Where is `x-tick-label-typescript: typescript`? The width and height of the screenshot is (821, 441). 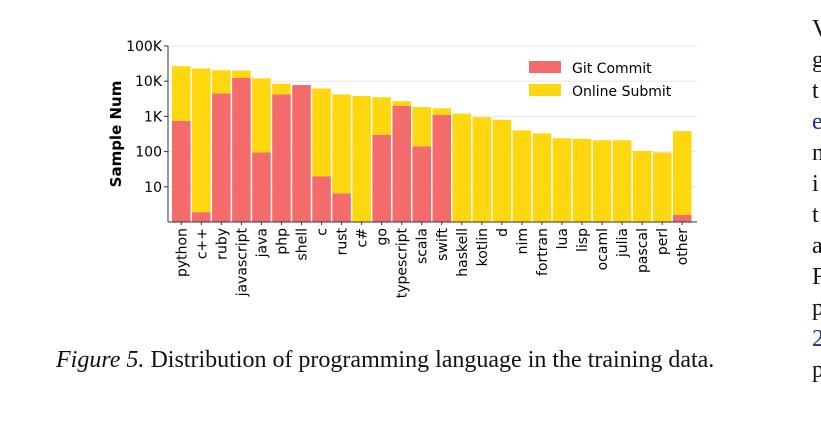
x-tick-label-typescript: typescript is located at coordinates (403, 262).